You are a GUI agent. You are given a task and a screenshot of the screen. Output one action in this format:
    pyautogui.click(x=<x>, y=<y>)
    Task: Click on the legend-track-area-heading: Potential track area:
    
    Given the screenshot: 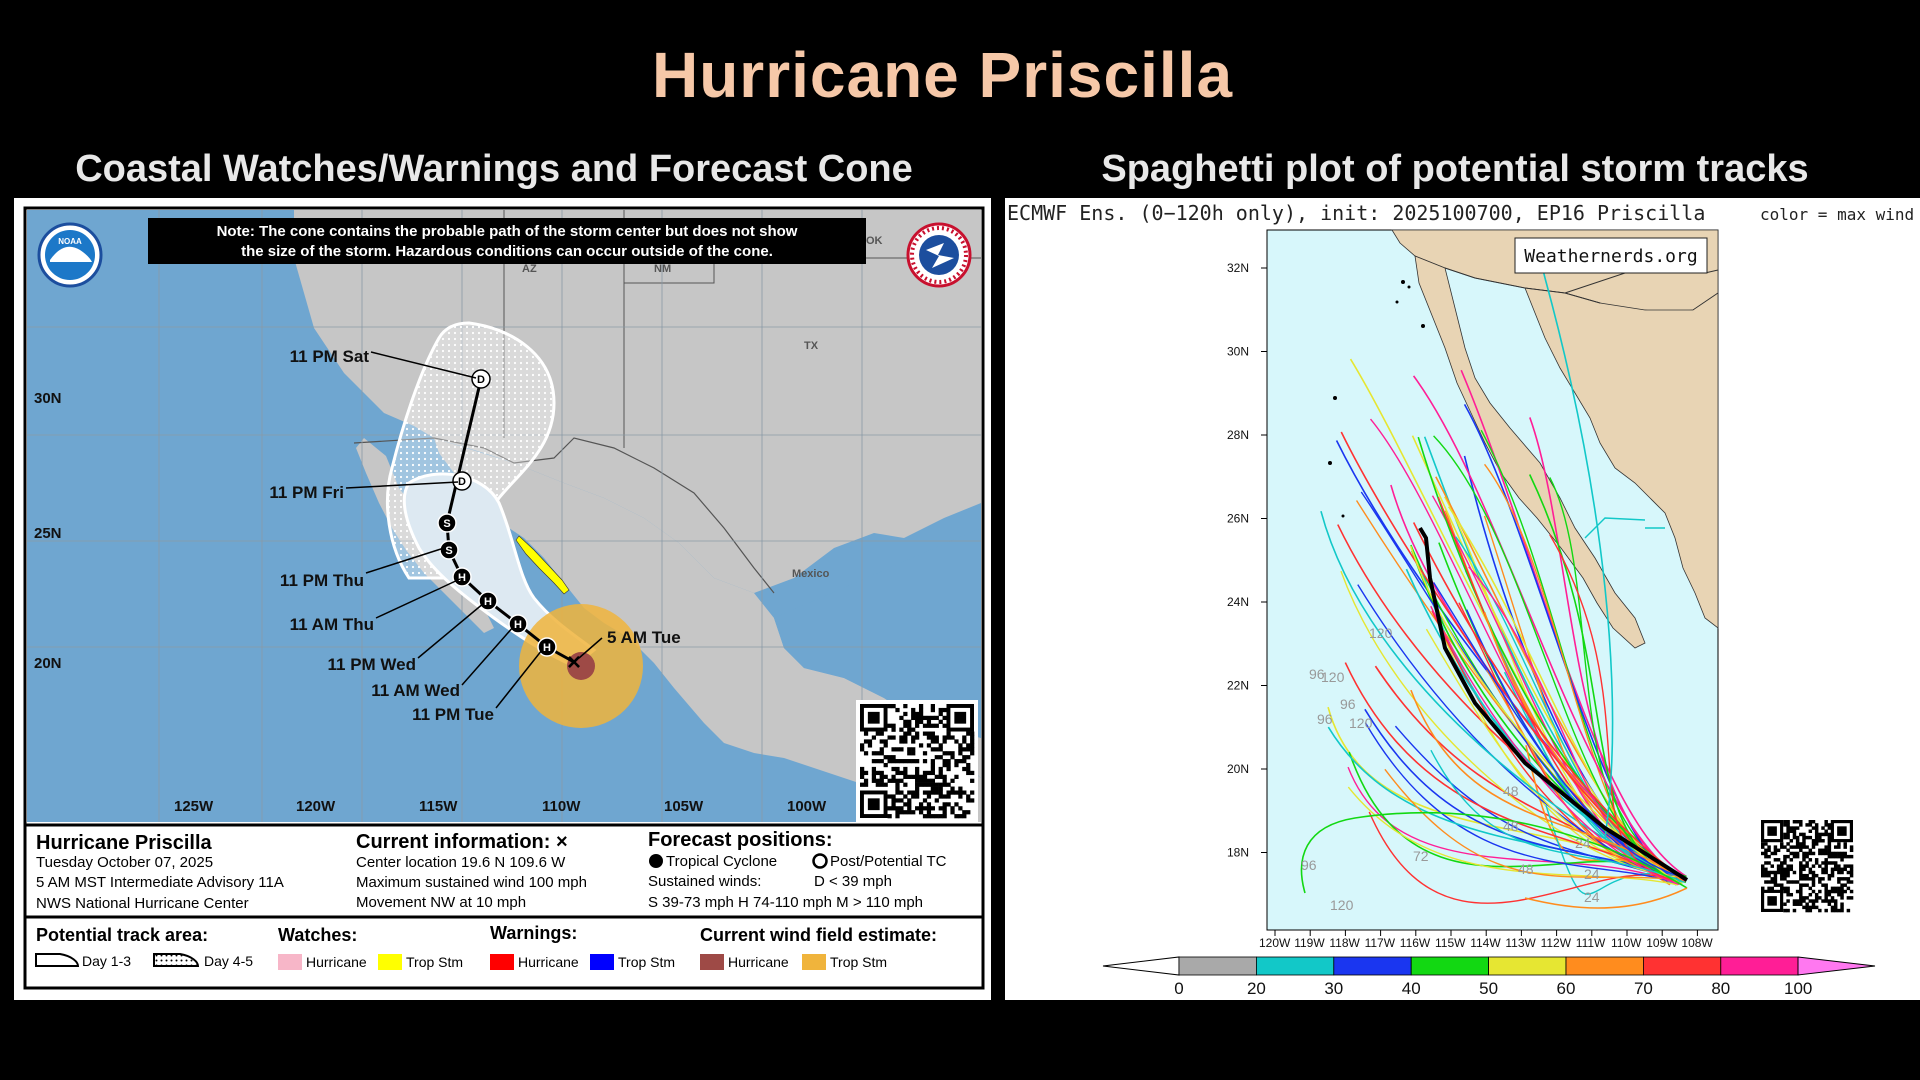 What is the action you would take?
    pyautogui.click(x=122, y=935)
    